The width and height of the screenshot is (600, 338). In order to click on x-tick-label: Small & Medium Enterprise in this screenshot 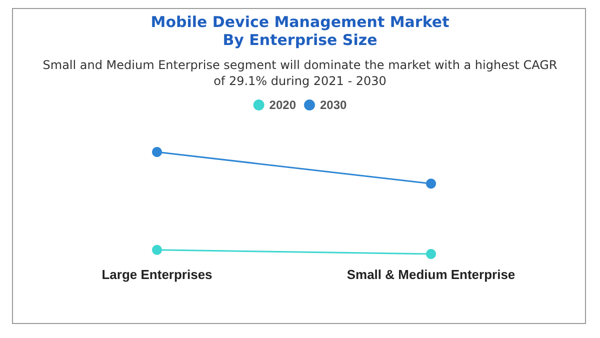, I will do `click(431, 274)`.